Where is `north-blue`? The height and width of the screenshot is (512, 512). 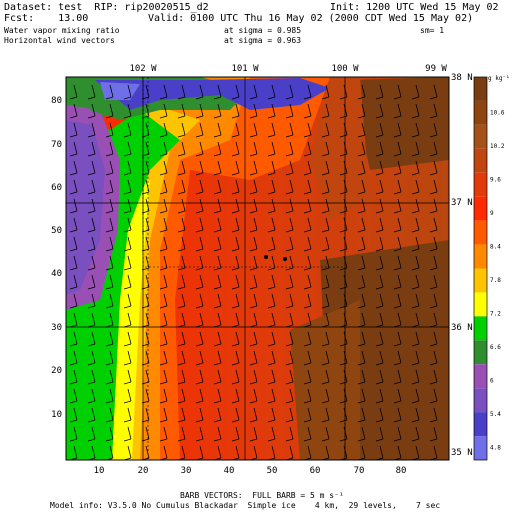 north-blue is located at coordinates (212, 94).